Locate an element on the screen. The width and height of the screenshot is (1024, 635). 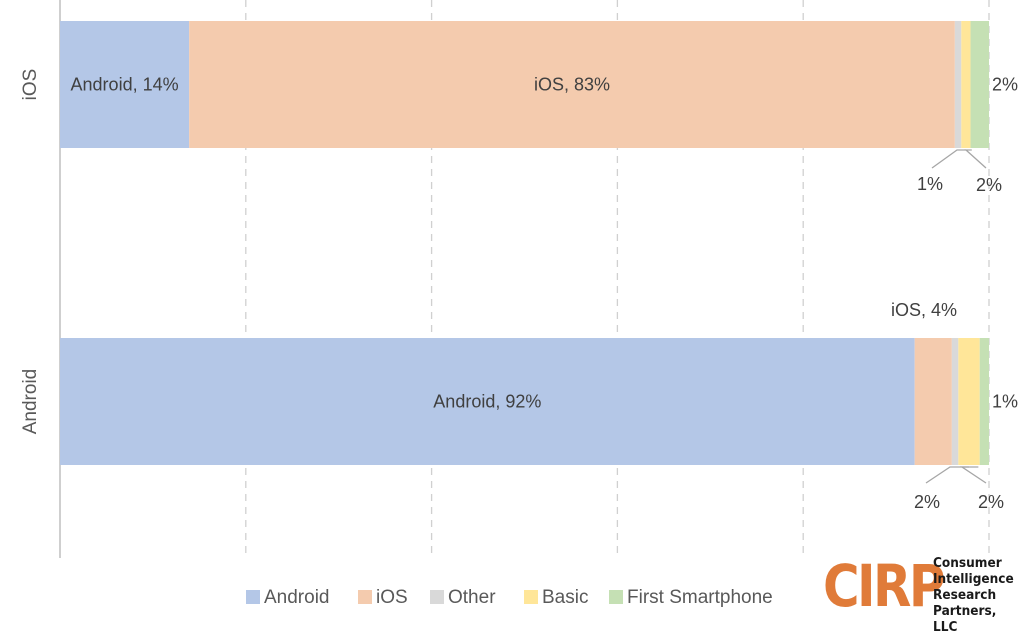
legend: Android iOS Other Basic First Smartphone is located at coordinates (509, 597).